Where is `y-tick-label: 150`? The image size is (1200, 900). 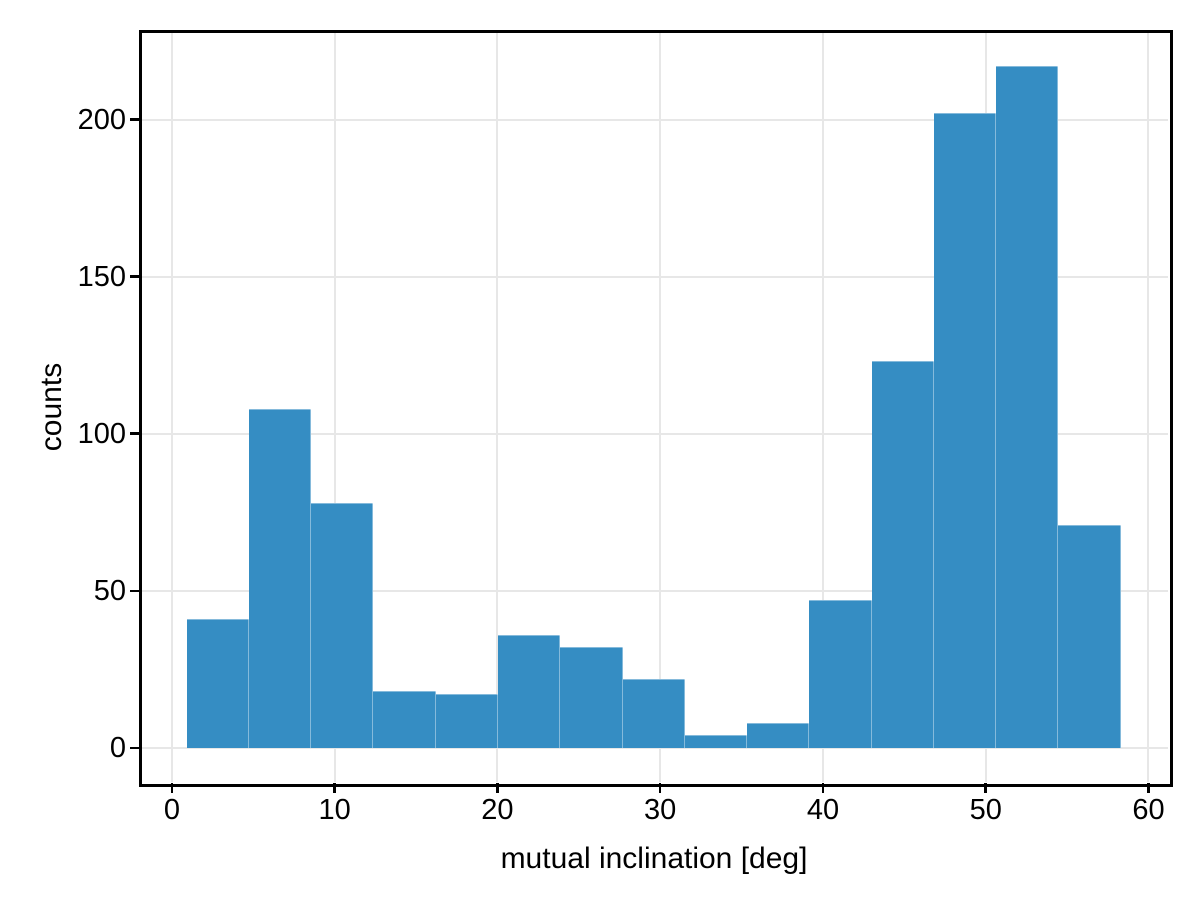 y-tick-label: 150 is located at coordinates (101, 276).